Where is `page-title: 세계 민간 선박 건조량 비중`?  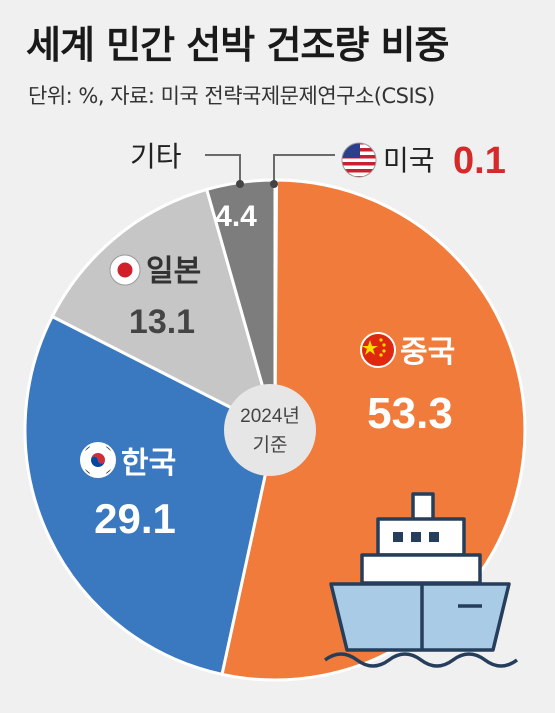
page-title: 세계 민간 선박 건조량 비중 is located at coordinates (237, 45).